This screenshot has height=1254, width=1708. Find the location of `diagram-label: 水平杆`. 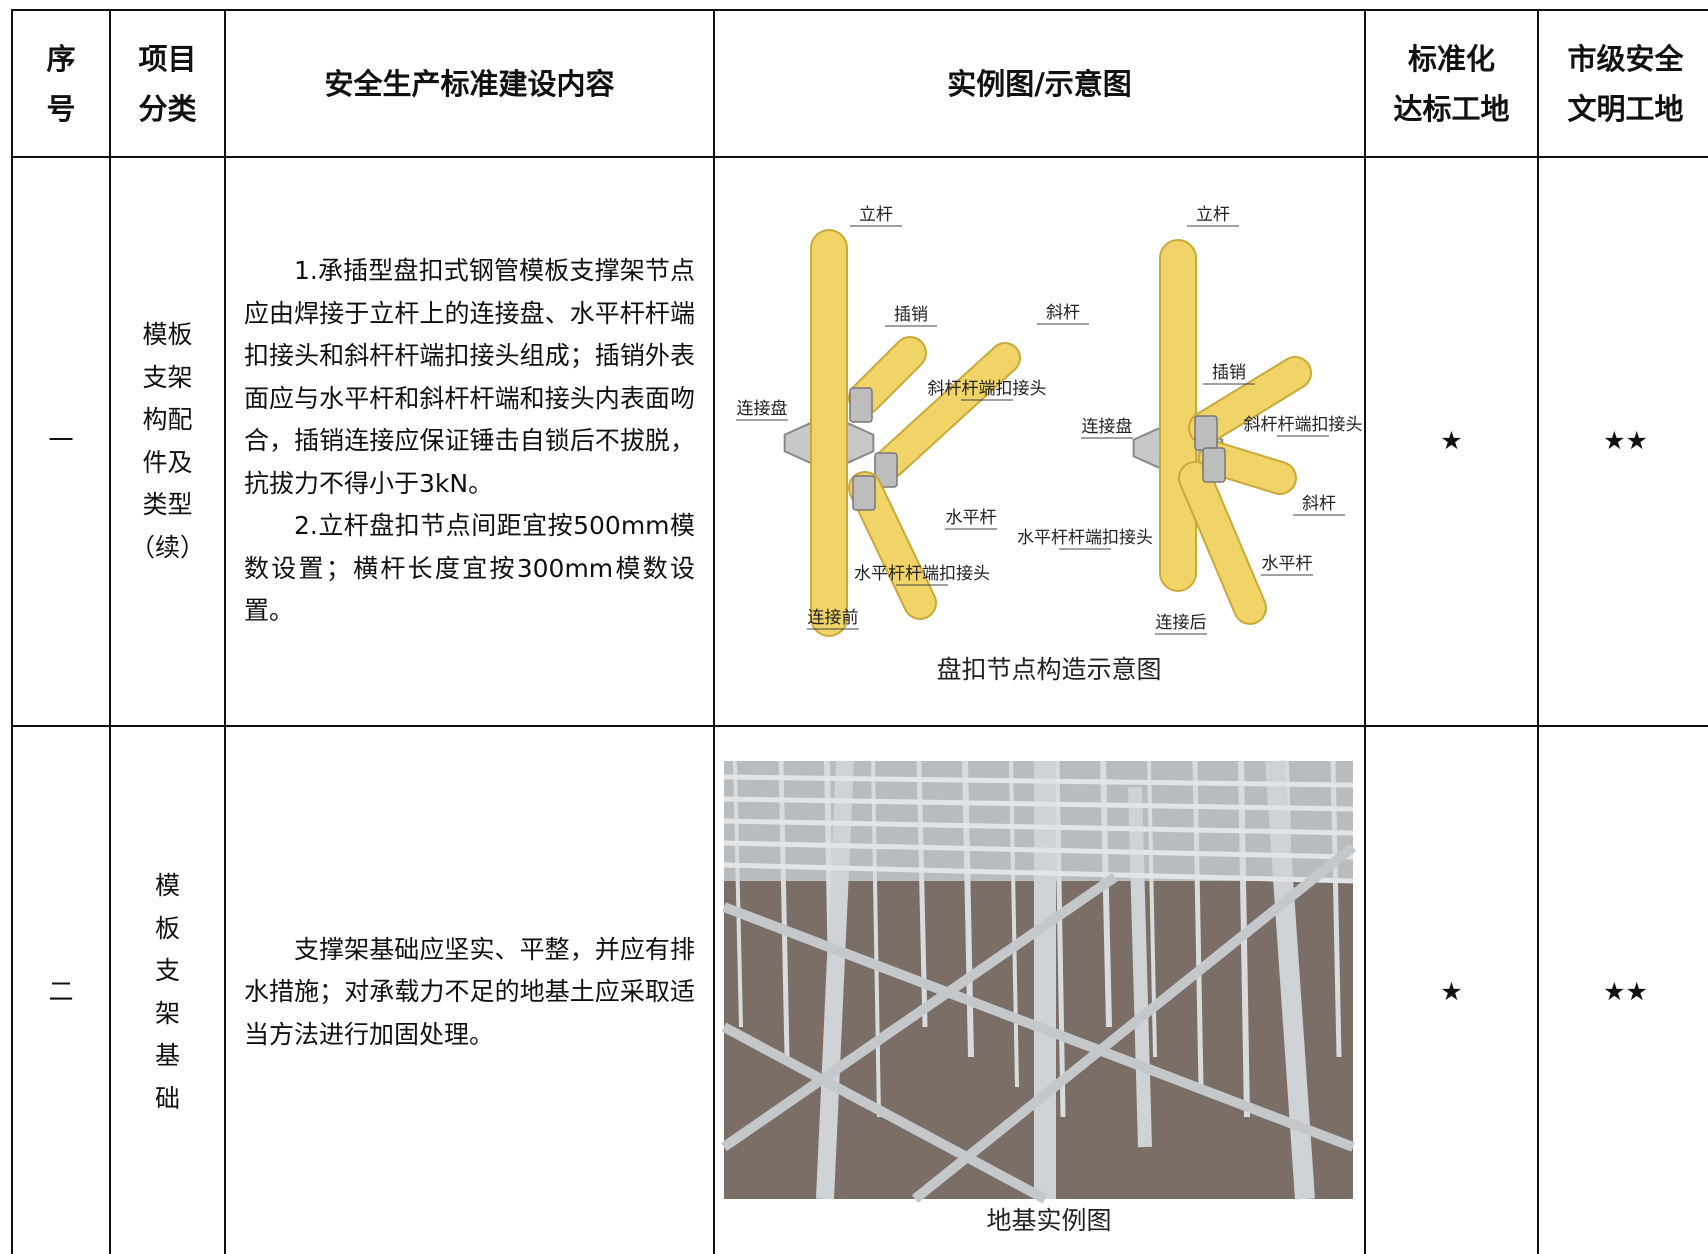

diagram-label: 水平杆 is located at coordinates (1287, 564).